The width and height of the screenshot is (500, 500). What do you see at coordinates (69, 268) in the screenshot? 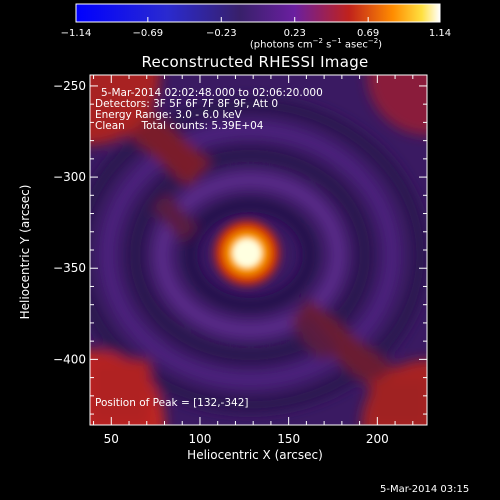
I see `y-tick-label: −350` at bounding box center [69, 268].